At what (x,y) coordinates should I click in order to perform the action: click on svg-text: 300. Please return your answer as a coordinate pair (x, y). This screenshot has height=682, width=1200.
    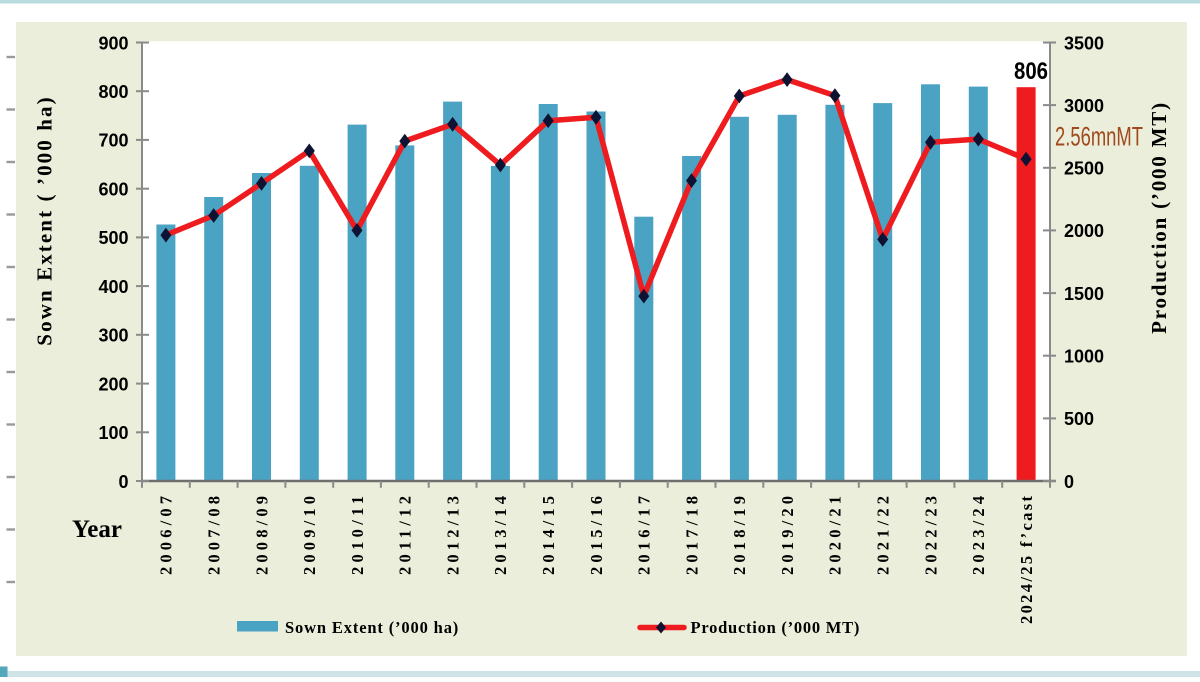
    Looking at the image, I should click on (113, 336).